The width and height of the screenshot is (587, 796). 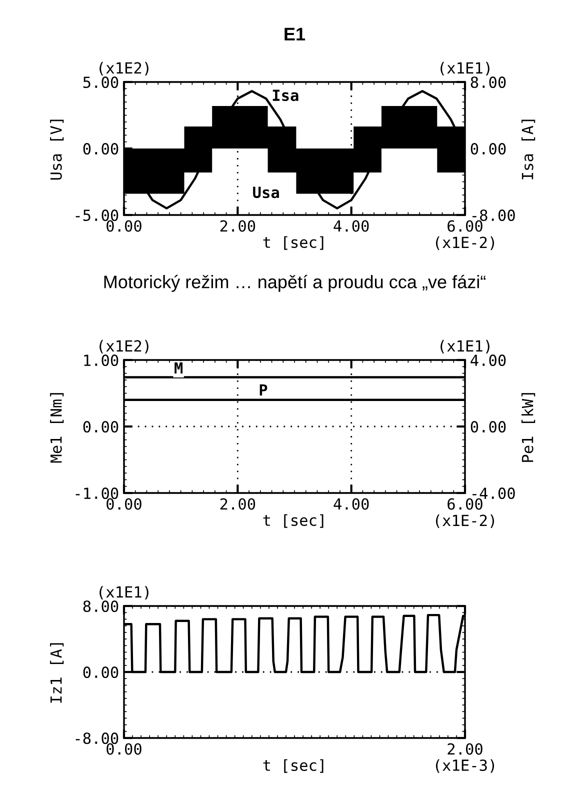 What do you see at coordinates (295, 283) in the screenshot?
I see `text: Motorický režim … napětí a proudu cca „ve fázi“` at bounding box center [295, 283].